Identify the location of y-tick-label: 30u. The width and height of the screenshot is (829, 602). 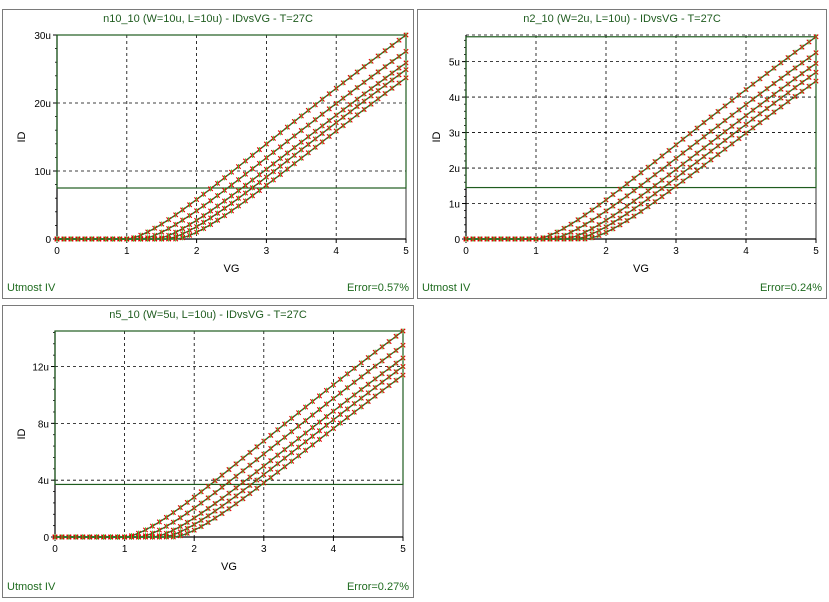
(42, 36).